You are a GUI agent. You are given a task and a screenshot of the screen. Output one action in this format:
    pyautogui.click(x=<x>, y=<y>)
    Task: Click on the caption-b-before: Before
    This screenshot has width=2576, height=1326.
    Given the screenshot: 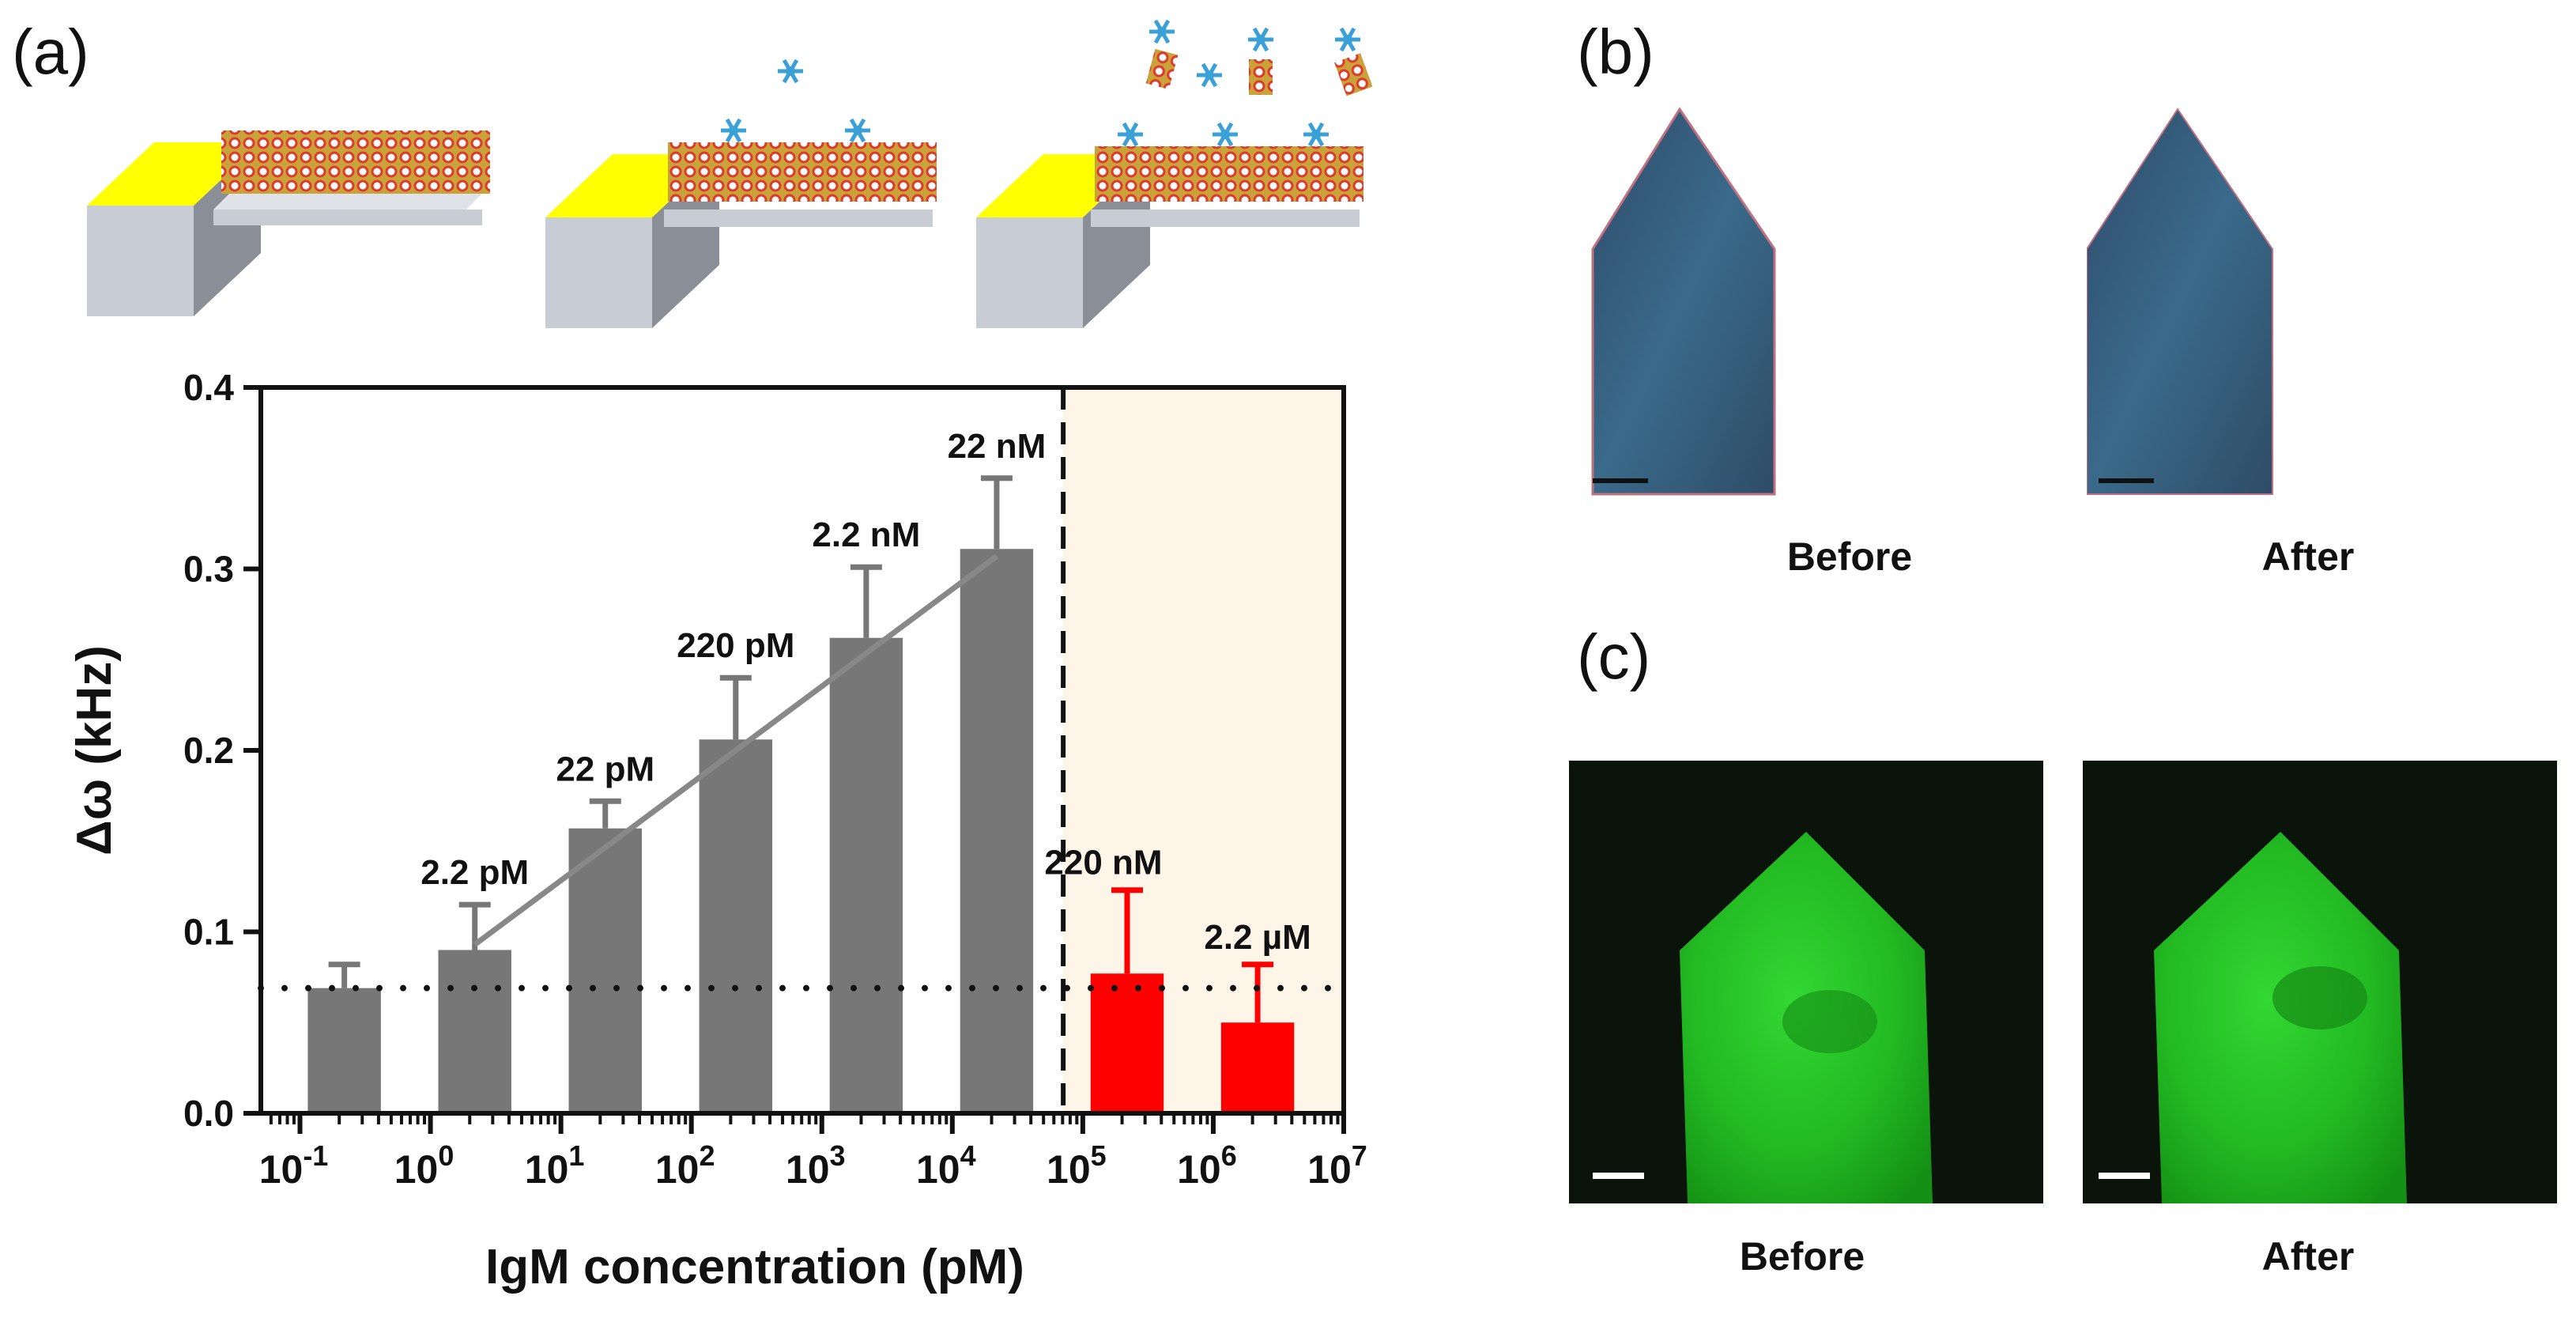 What is the action you would take?
    pyautogui.click(x=1850, y=557)
    